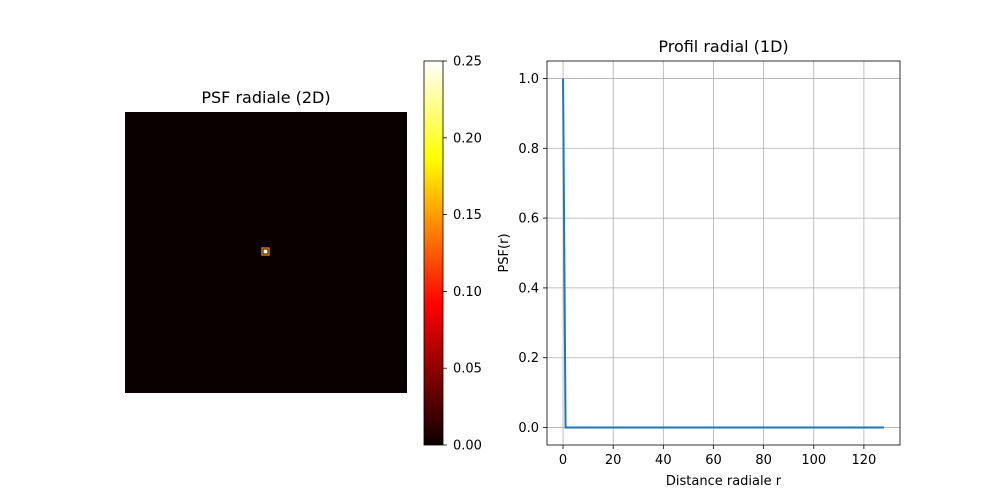 The height and width of the screenshot is (500, 1000). Describe the element at coordinates (563, 460) in the screenshot. I see `x-tick-label: 0` at that location.